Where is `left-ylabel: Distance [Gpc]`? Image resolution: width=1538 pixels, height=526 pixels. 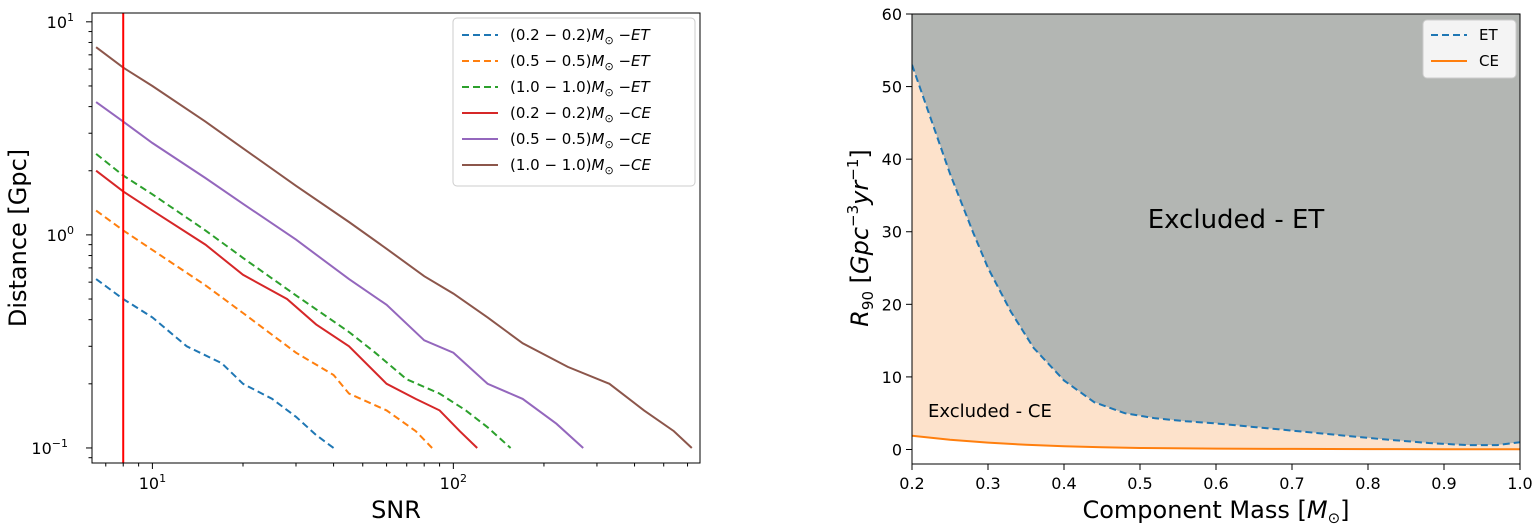 left-ylabel: Distance [Gpc] is located at coordinates (18, 238).